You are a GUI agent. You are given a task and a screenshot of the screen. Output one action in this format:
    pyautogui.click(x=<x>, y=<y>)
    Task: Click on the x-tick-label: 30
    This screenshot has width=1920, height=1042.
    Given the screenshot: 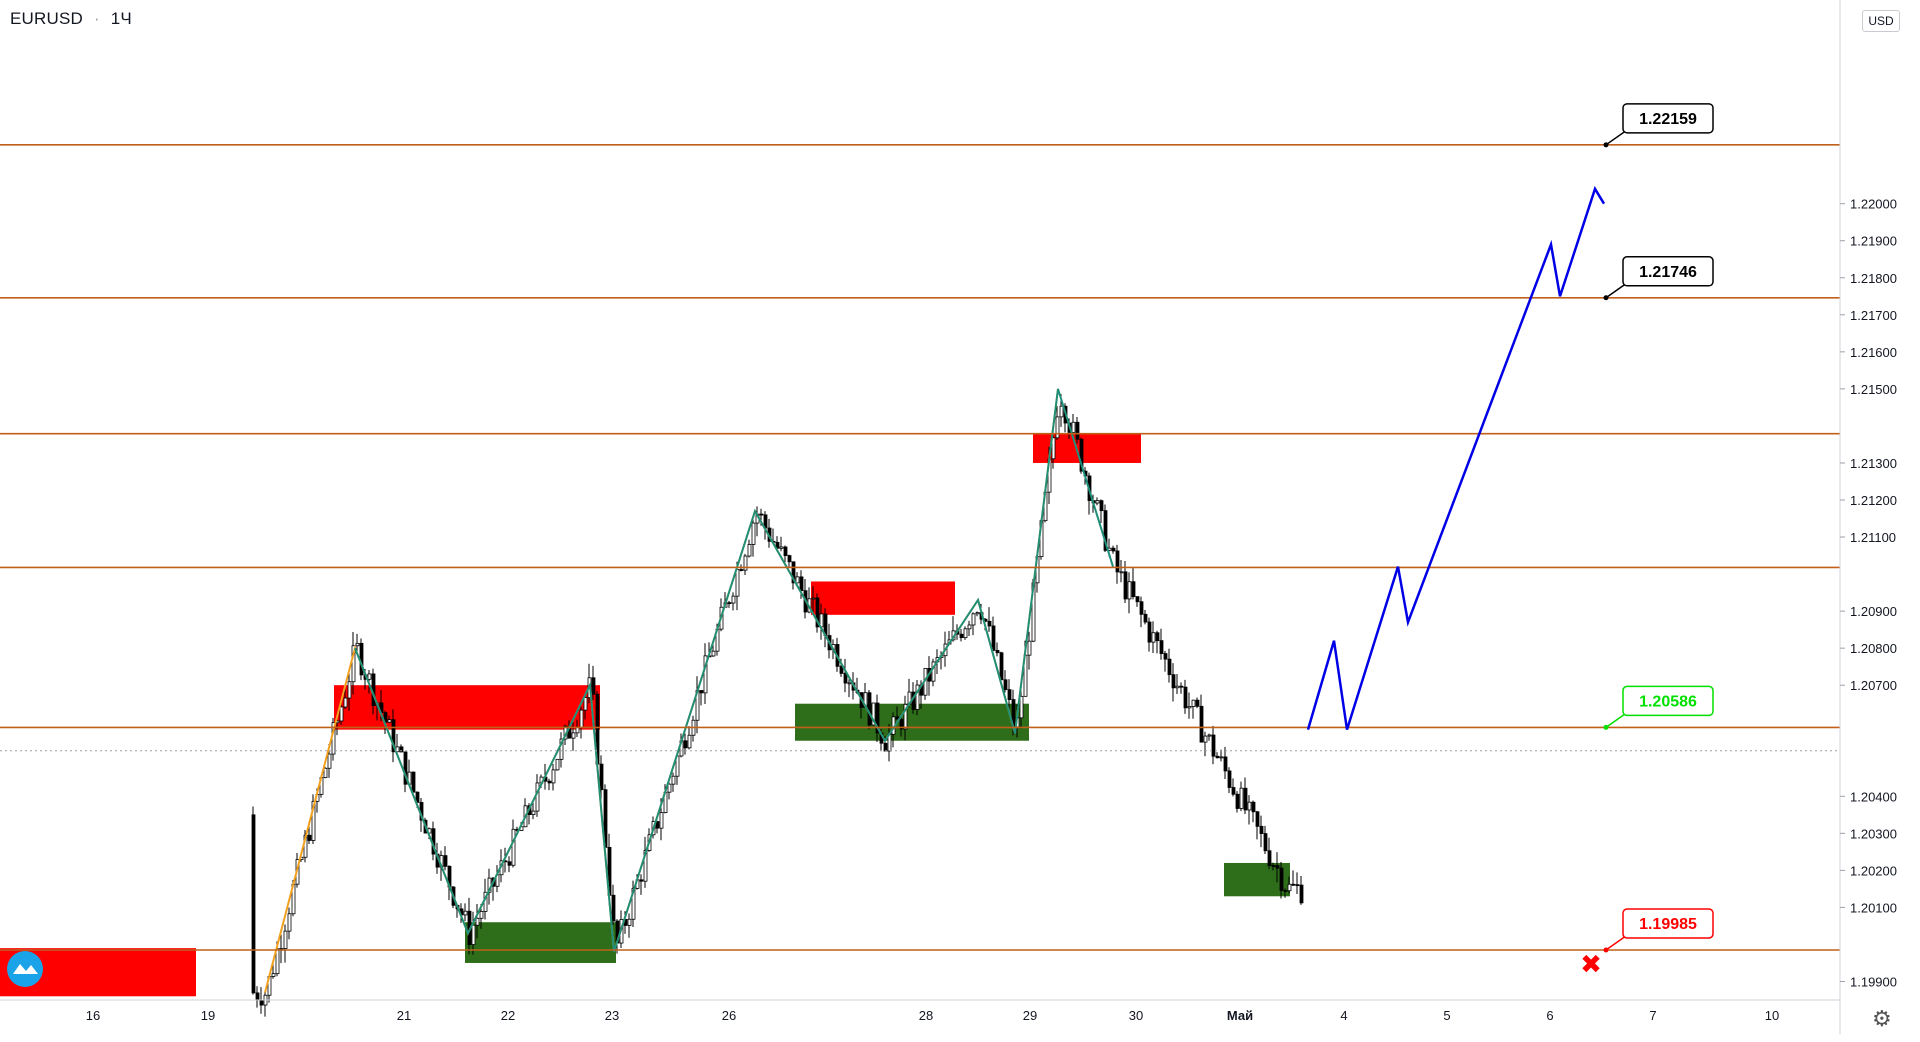 What is the action you would take?
    pyautogui.click(x=1136, y=1015)
    